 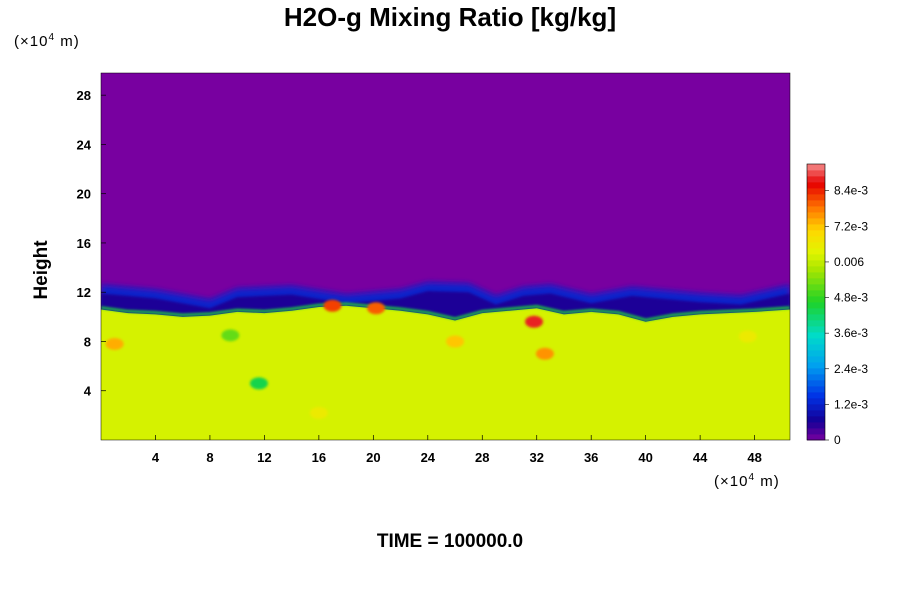 What do you see at coordinates (752, 477) in the screenshot?
I see `x-unit-exponent: 4` at bounding box center [752, 477].